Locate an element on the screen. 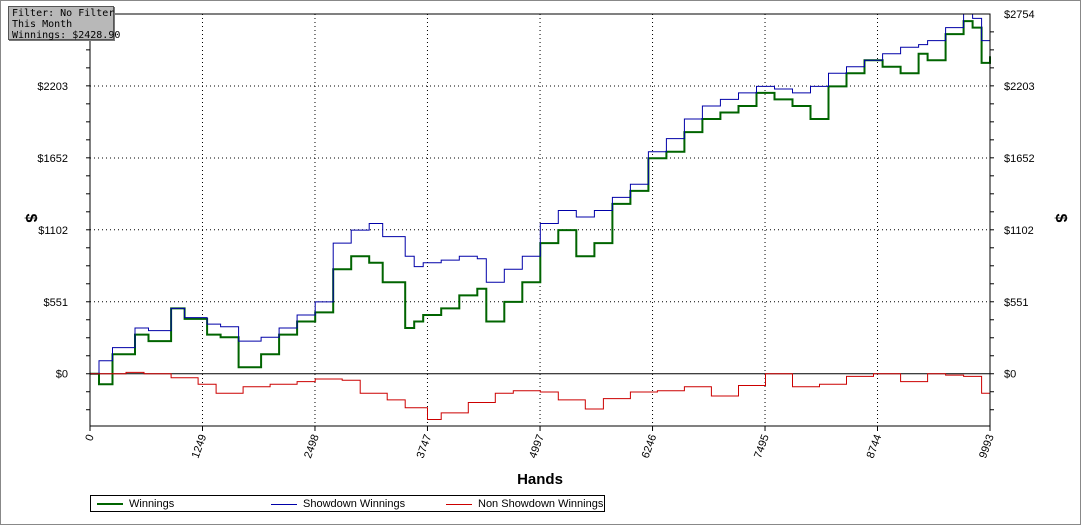 The width and height of the screenshot is (1081, 530). legend-swatch-winnings is located at coordinates (110, 504).